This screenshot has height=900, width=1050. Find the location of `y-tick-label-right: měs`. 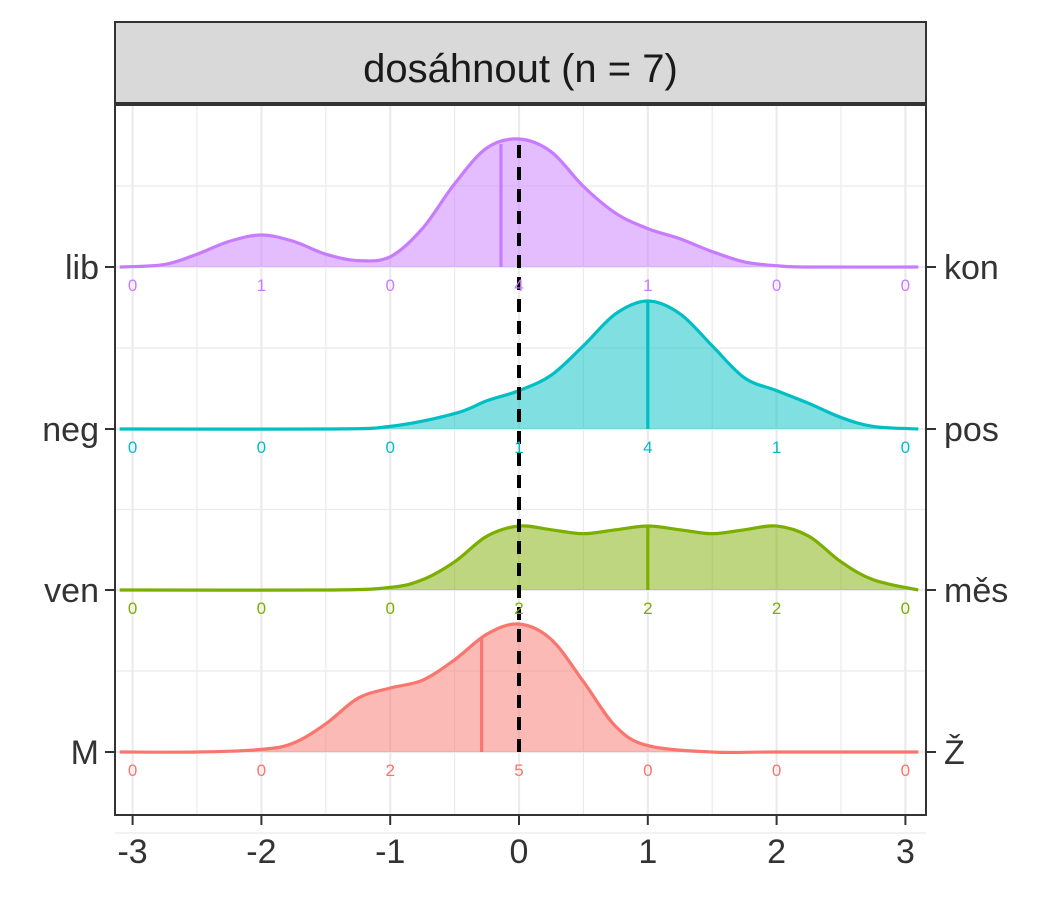

y-tick-label-right: měs is located at coordinates (976, 591).